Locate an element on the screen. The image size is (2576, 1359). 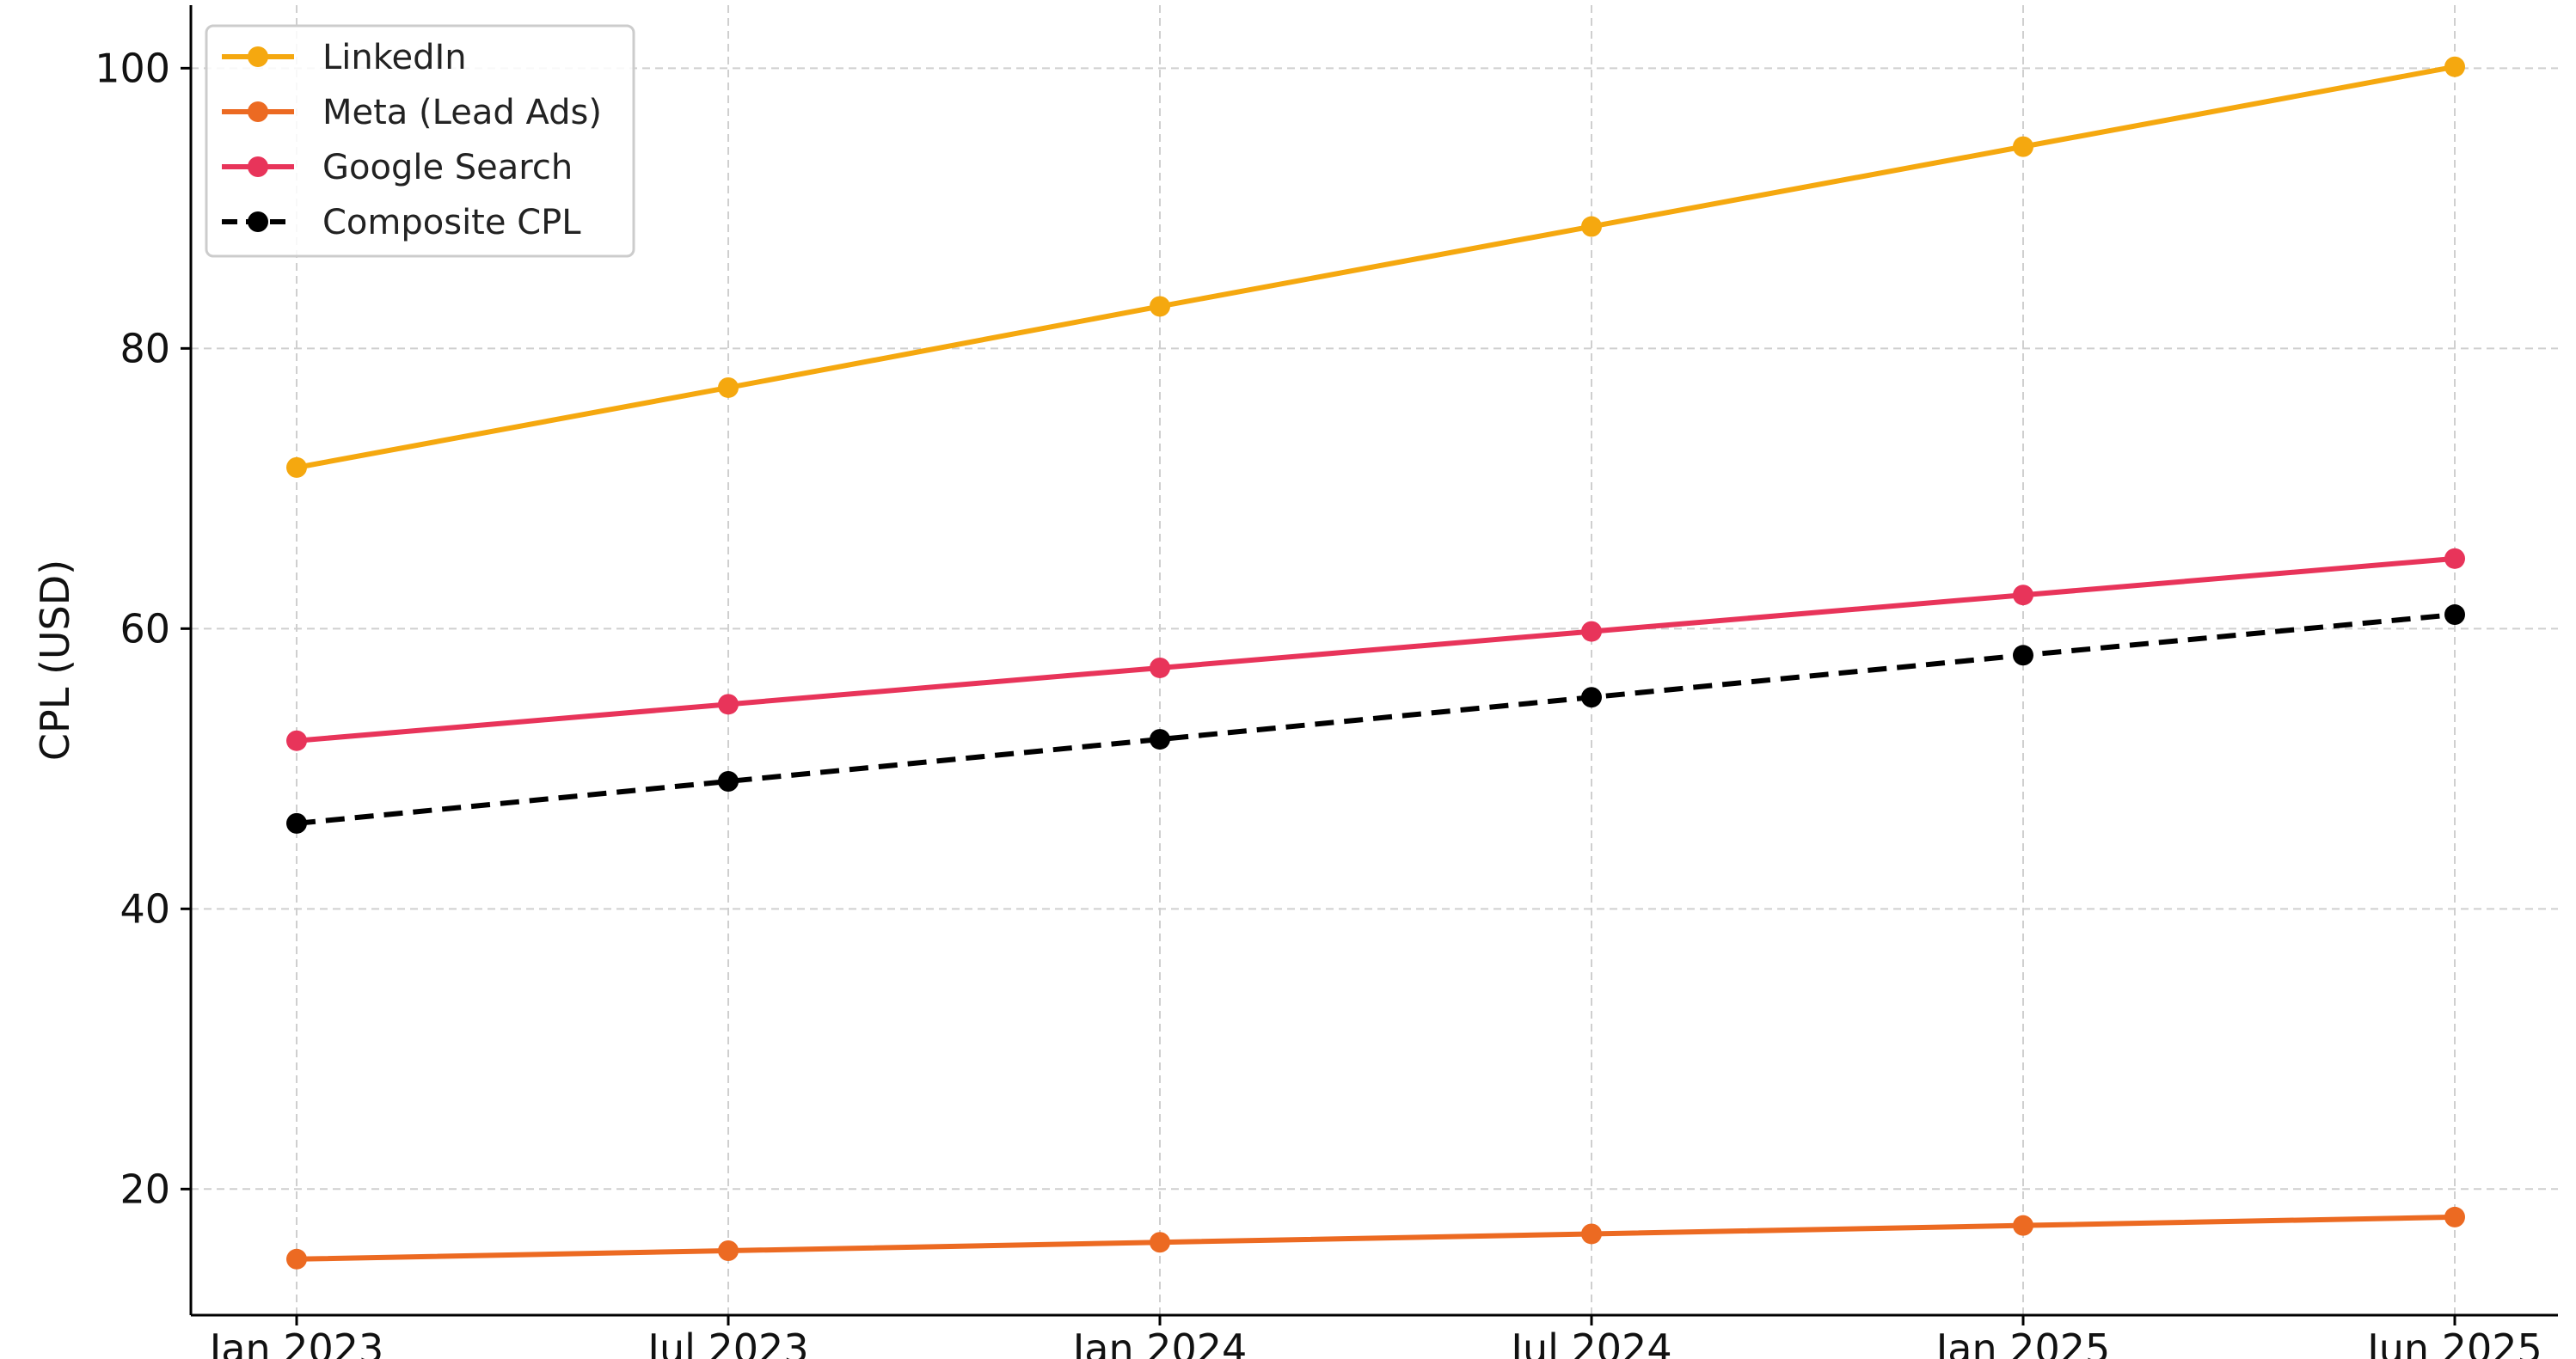
x-tick-label: Jul 2024 is located at coordinates (1589, 1342).